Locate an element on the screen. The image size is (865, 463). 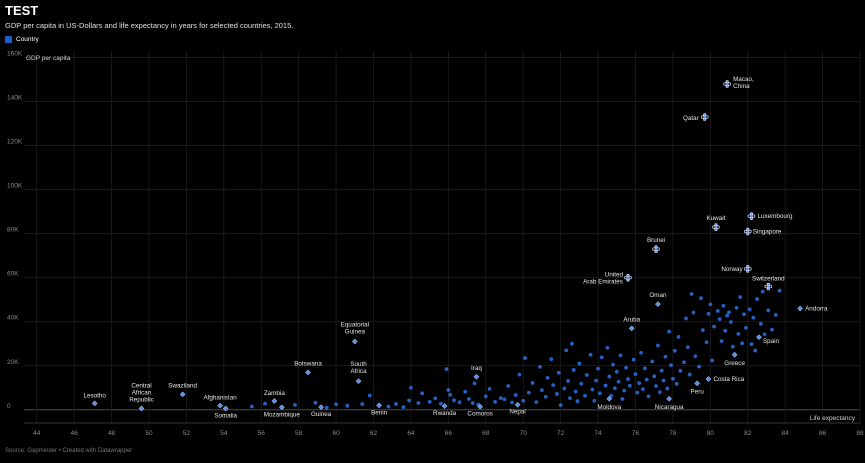
point-label-line: Republic is located at coordinates (141, 399).